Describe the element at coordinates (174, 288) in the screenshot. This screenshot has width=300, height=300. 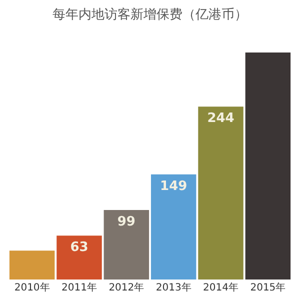
I see `x-tick-label: 2013年` at that location.